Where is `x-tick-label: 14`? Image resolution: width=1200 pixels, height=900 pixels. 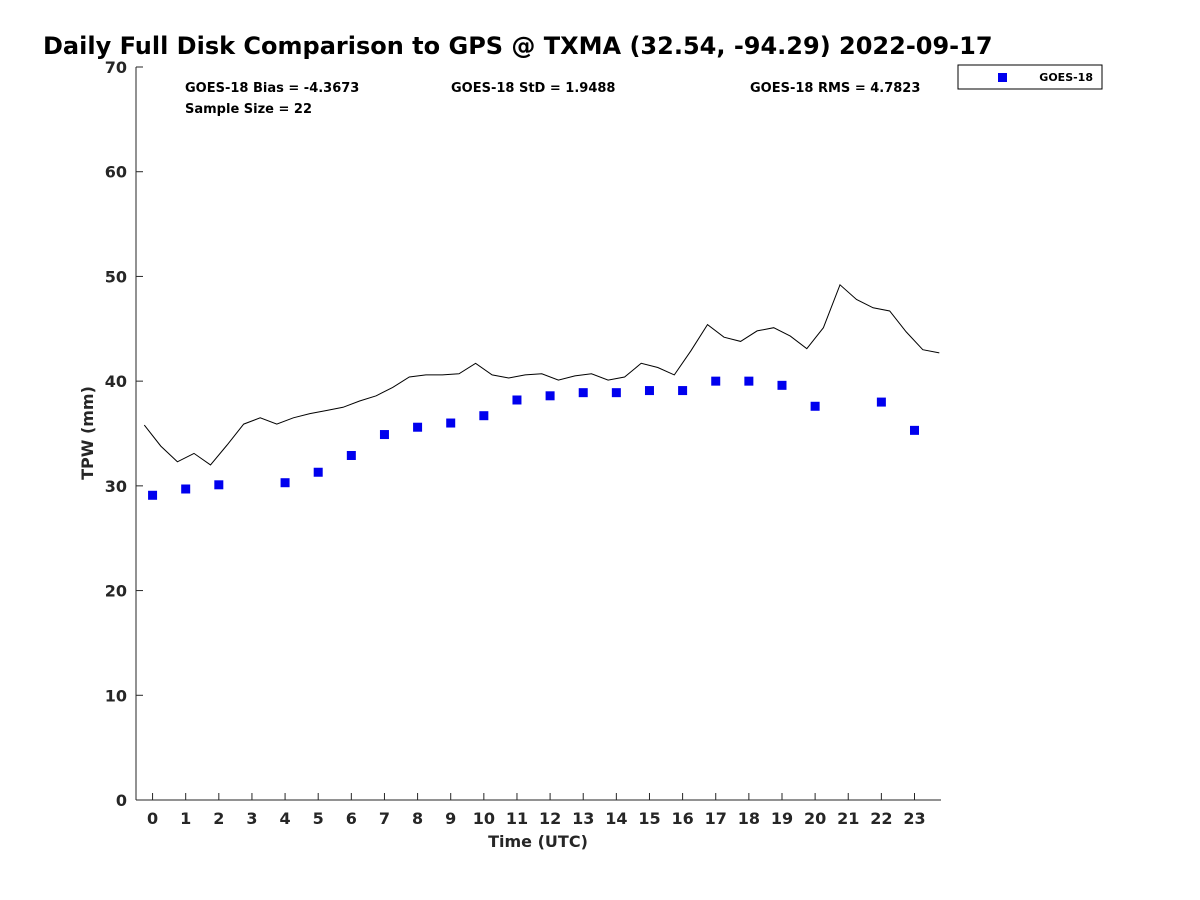 x-tick-label: 14 is located at coordinates (616, 818).